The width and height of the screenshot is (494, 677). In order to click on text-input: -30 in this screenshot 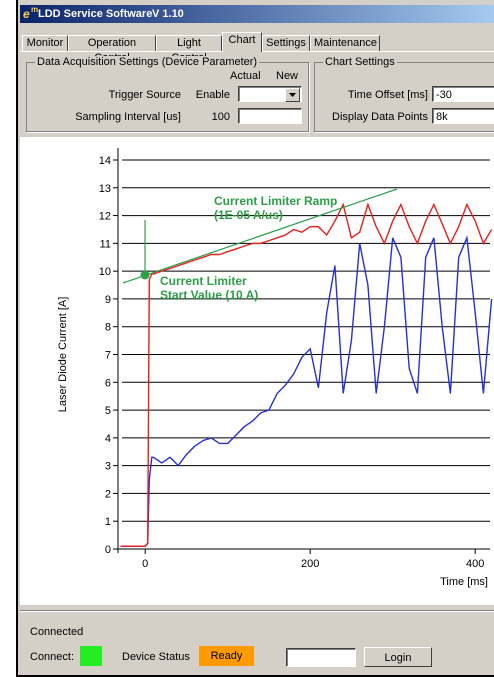, I will do `click(463, 94)`.